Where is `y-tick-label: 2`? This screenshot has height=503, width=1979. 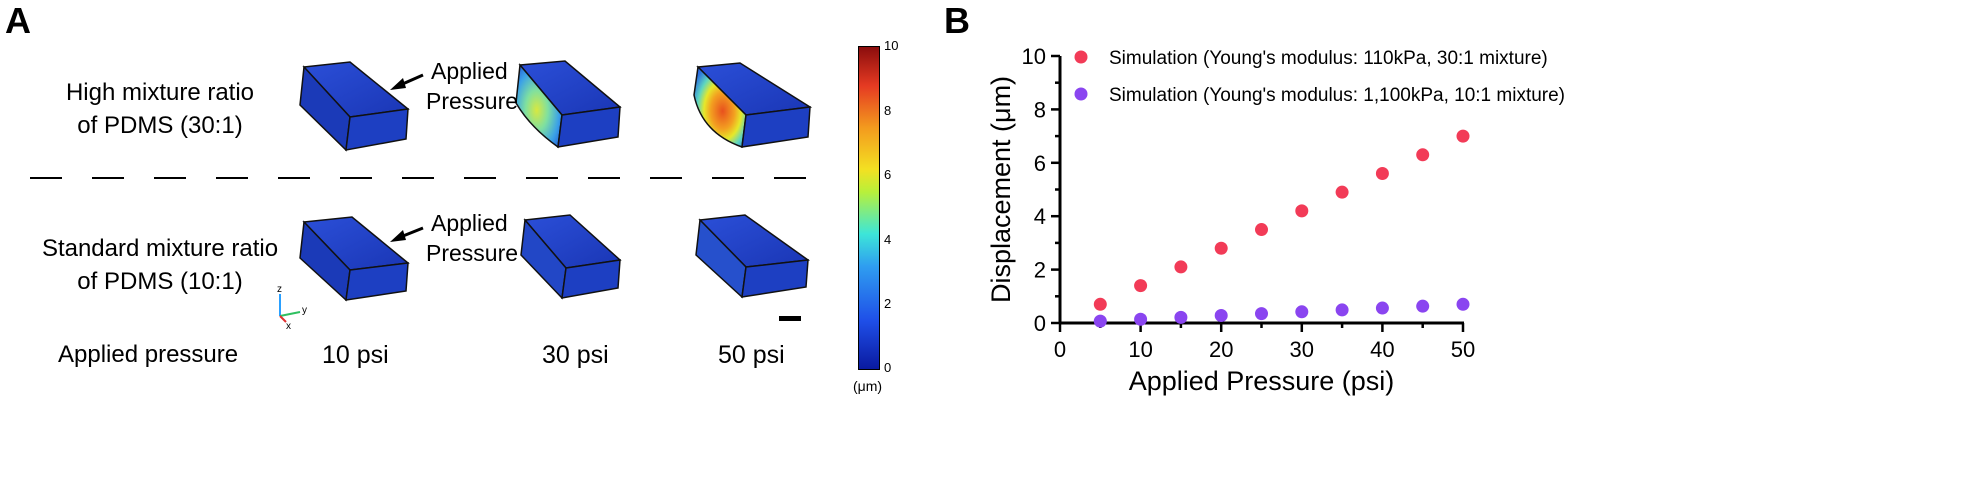 y-tick-label: 2 is located at coordinates (1040, 270).